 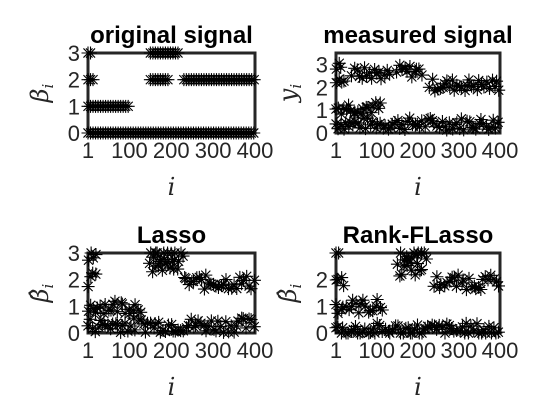 I want to click on x-tick-label: 200, so click(x=171, y=150).